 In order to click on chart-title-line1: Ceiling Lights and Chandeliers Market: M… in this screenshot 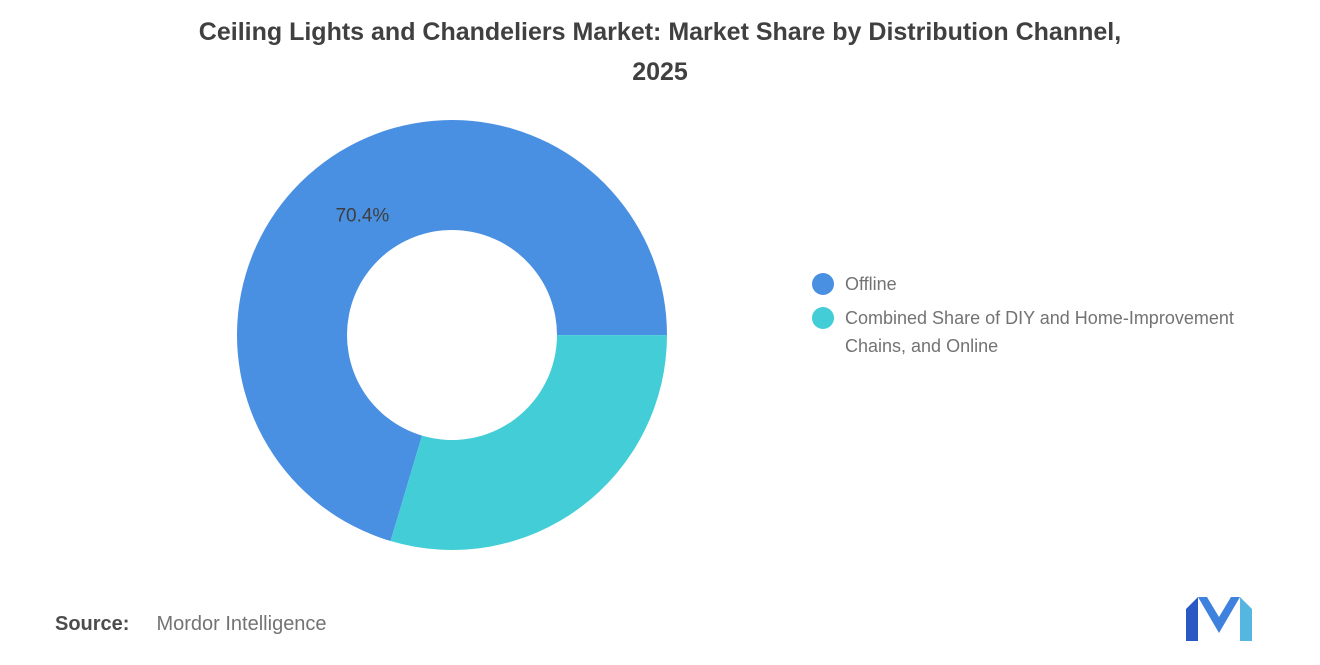, I will do `click(660, 32)`.